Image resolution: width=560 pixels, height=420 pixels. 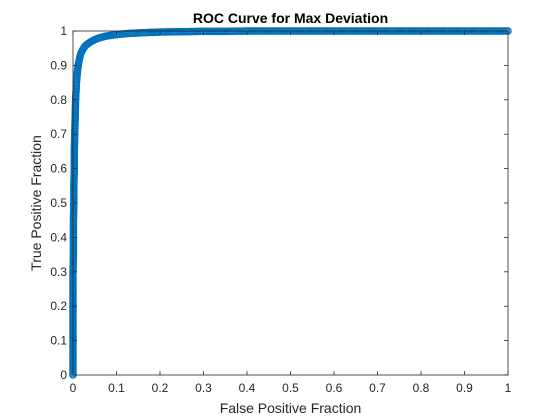 What do you see at coordinates (58, 65) in the screenshot?
I see `y-tick-label: 0.9` at bounding box center [58, 65].